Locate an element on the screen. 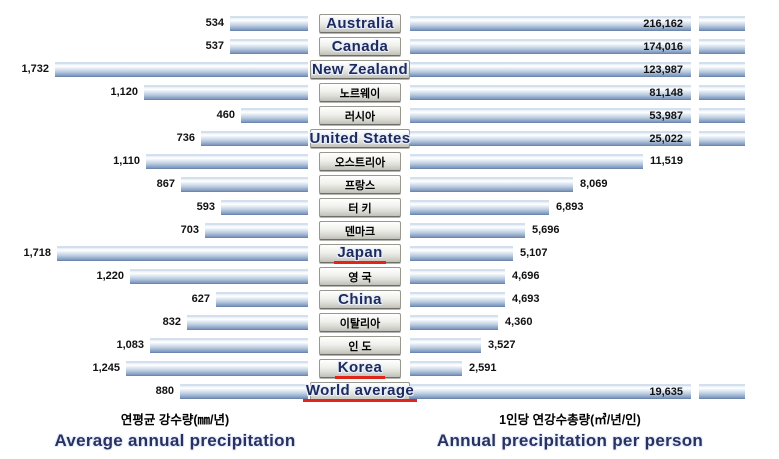 Image resolution: width=779 pixels, height=459 pixels. chart-row: 1,732 New Zealand 123,987 is located at coordinates (389, 69).